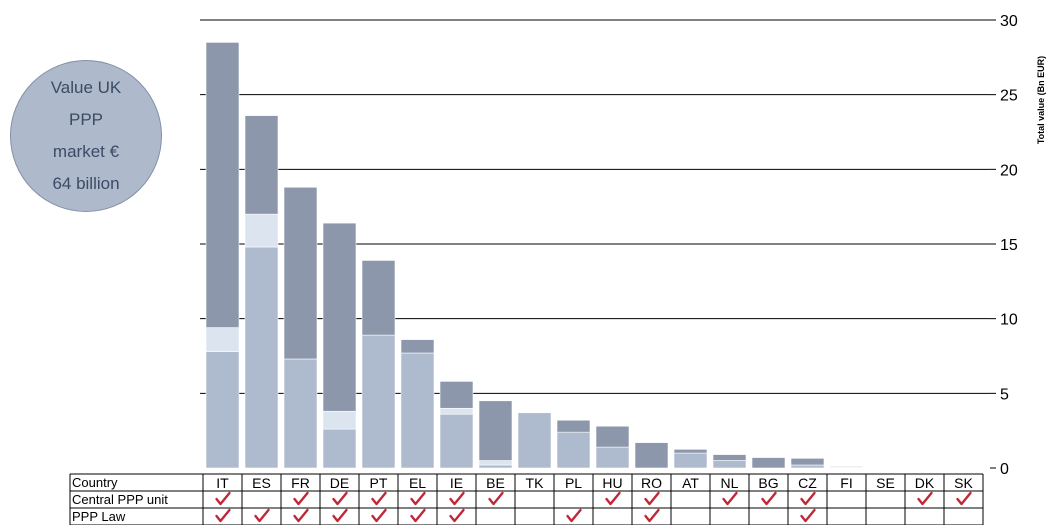  I want to click on country-code-cz: CZ, so click(807, 483).